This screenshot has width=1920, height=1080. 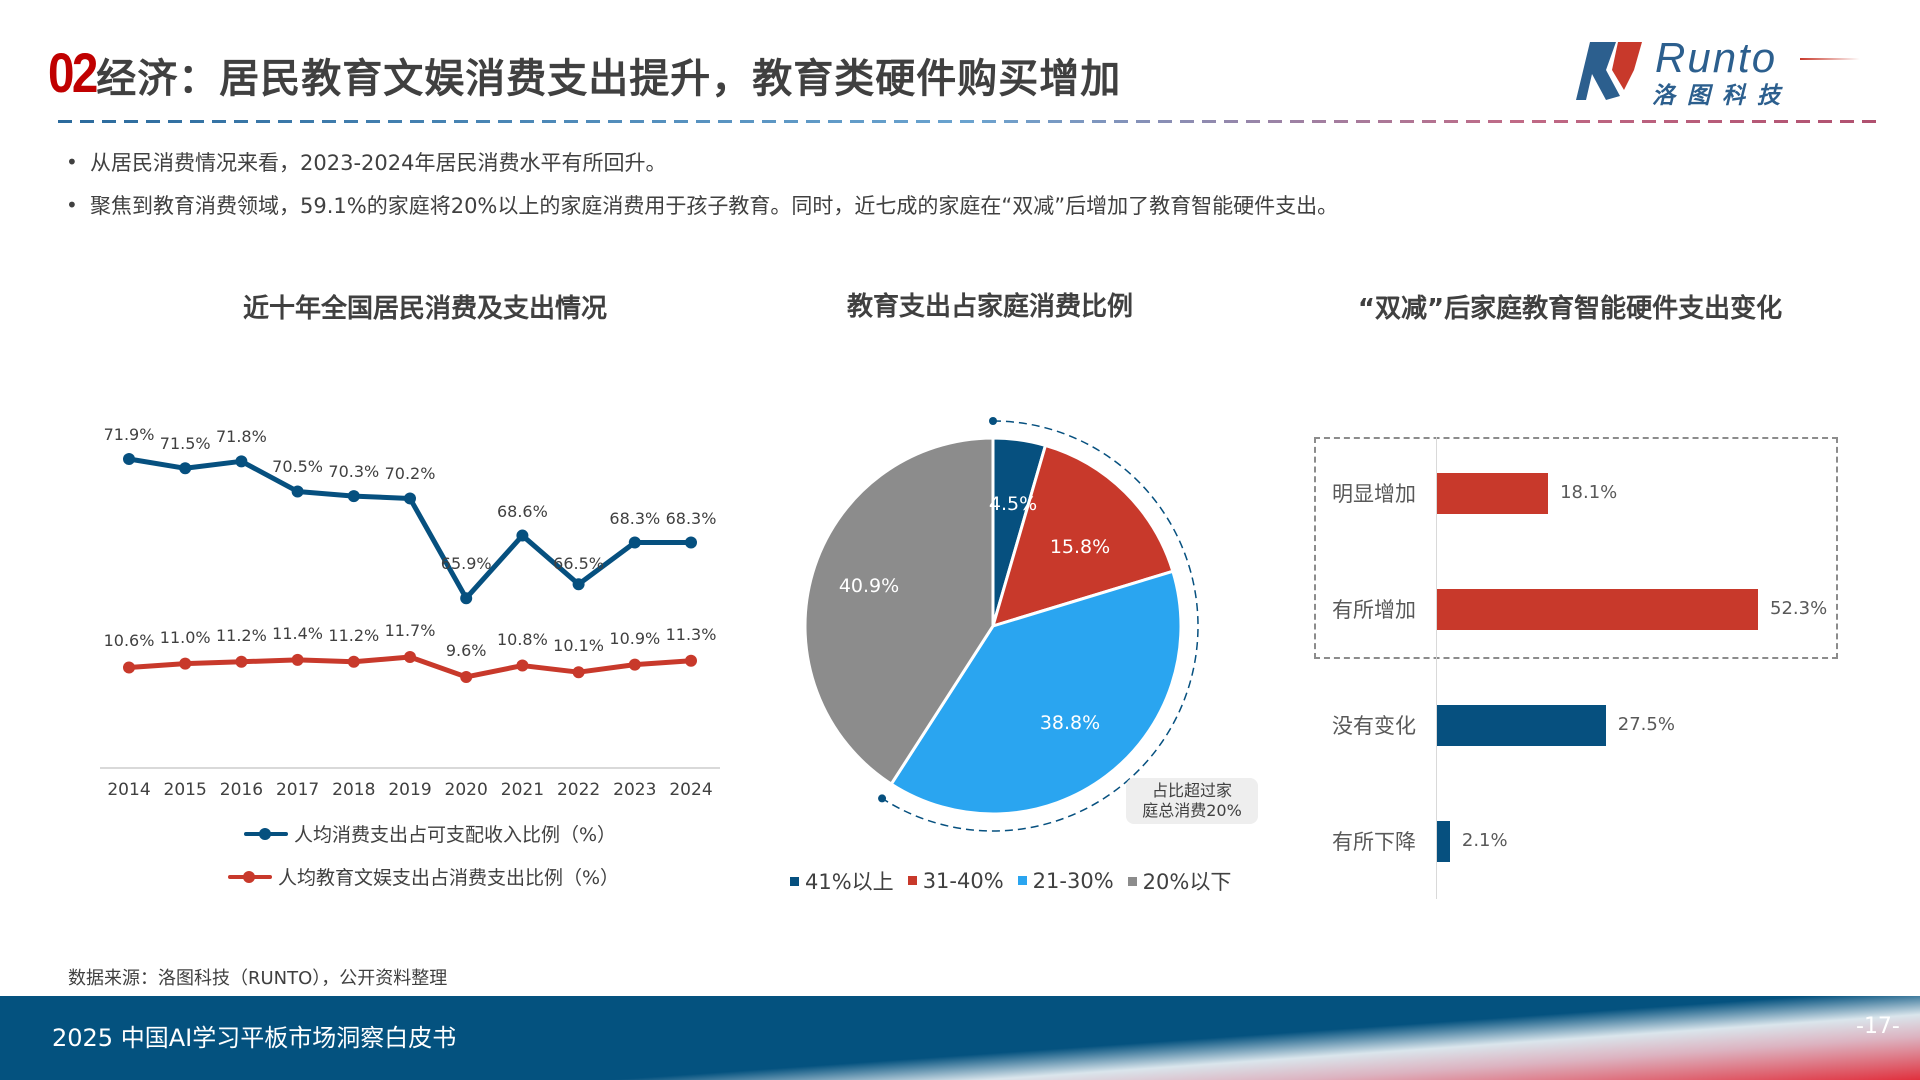 I want to click on data-label: 68.6%, so click(x=522, y=511).